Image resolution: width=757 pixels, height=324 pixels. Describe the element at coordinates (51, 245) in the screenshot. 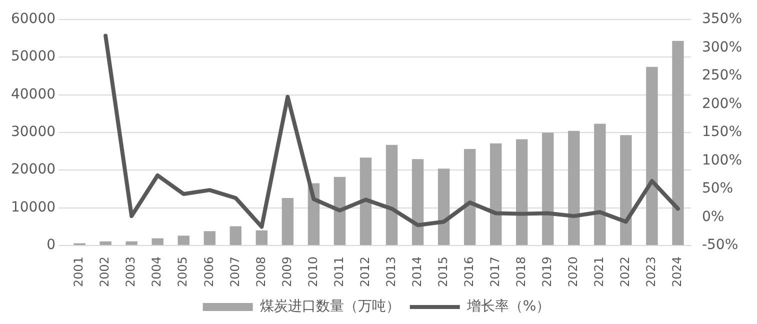

I see `y-tick-label: 0` at that location.